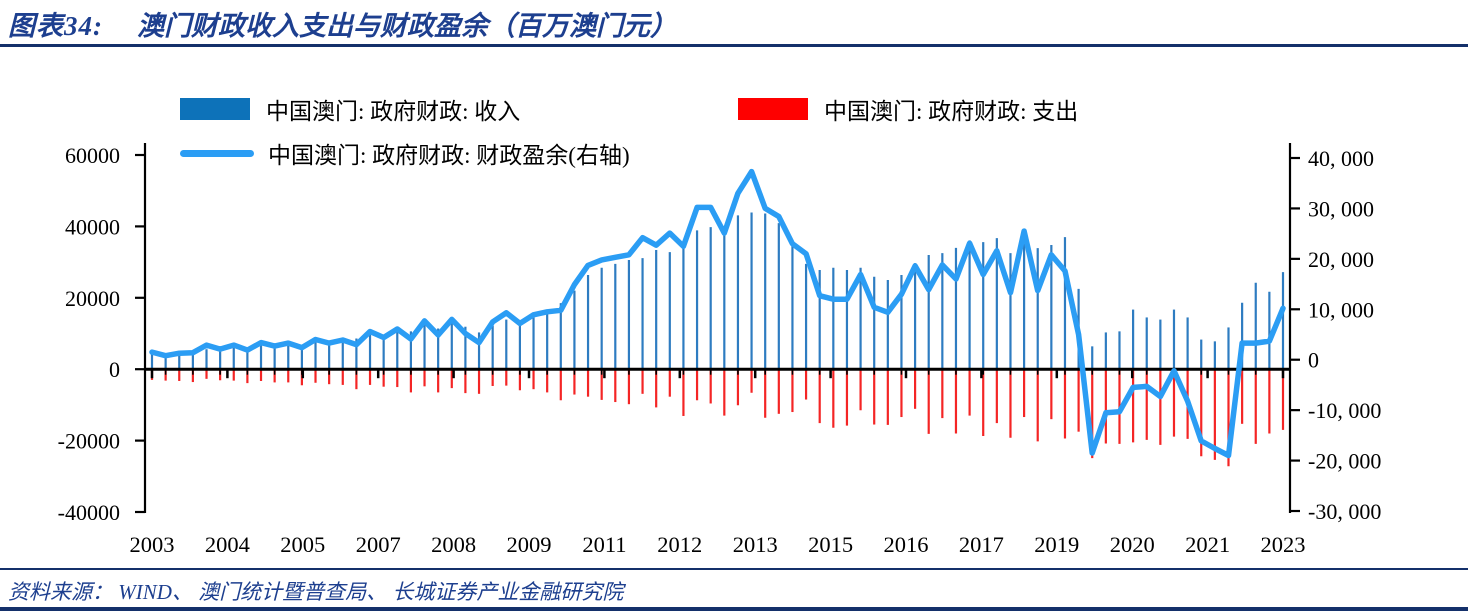 The image size is (1468, 612). I want to click on svg-text: 2017, so click(981, 544).